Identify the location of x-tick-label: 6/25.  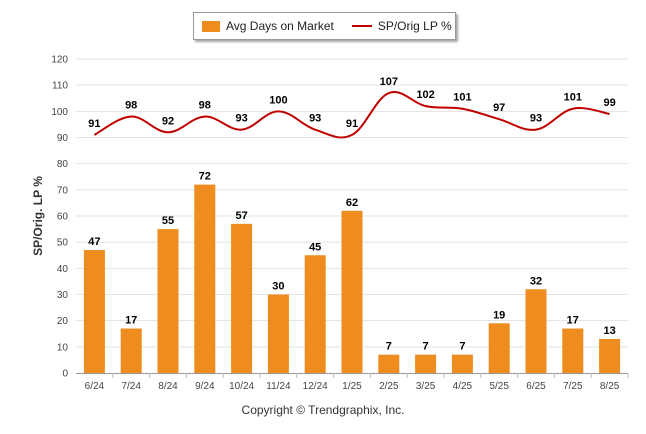
(536, 386).